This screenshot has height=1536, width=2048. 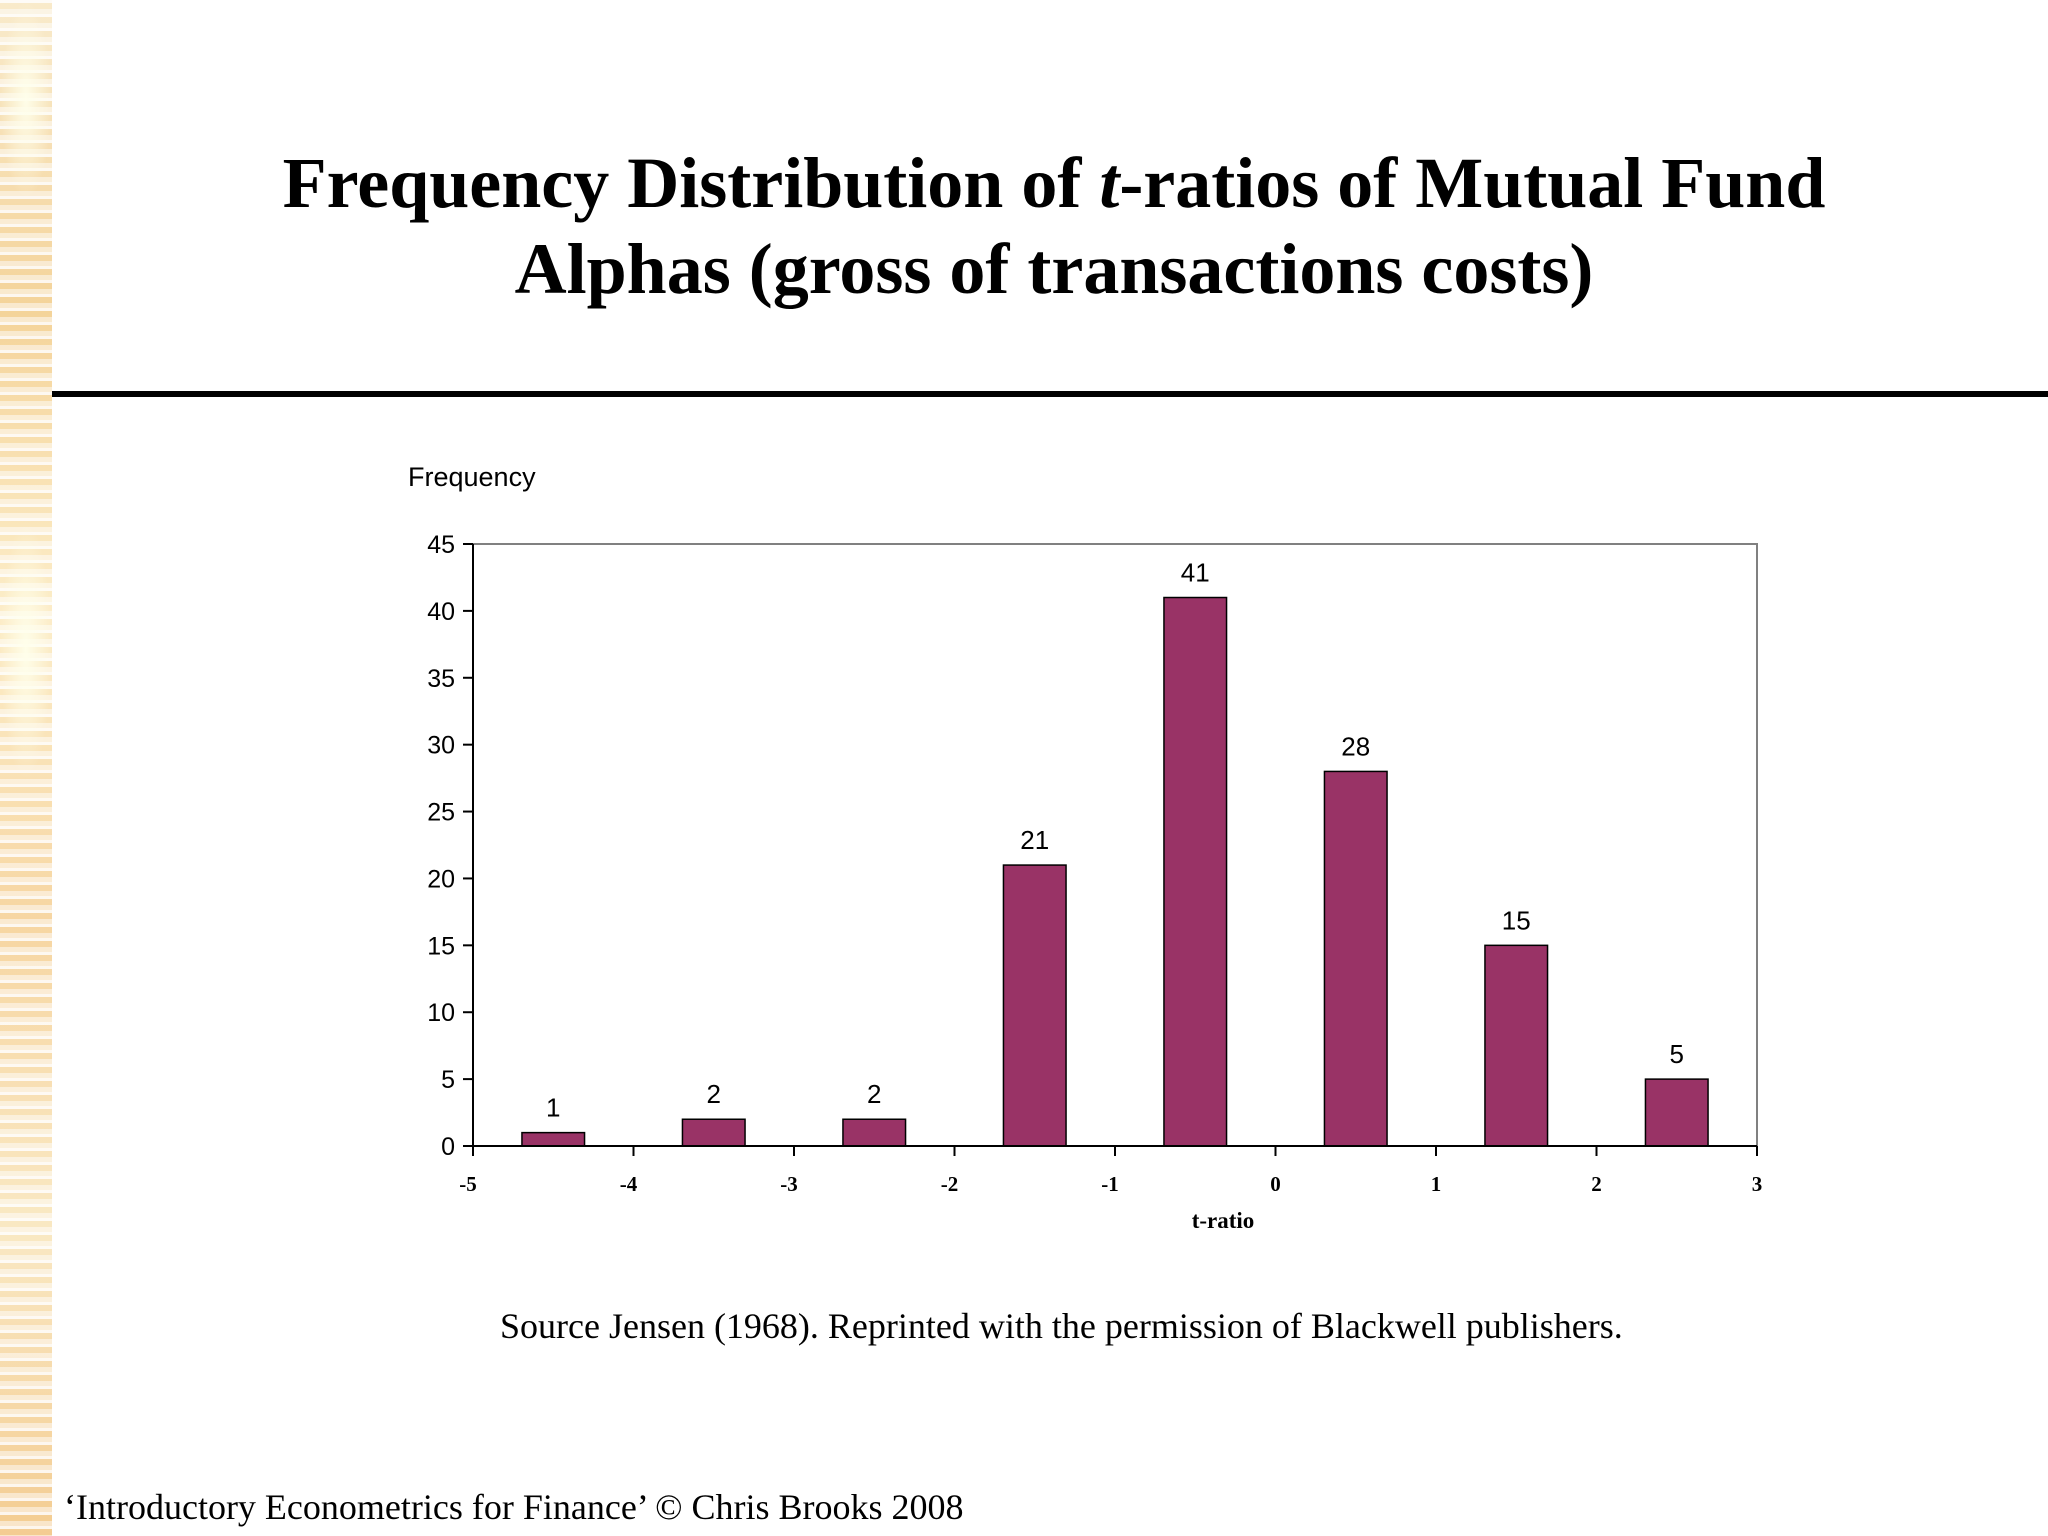 I want to click on title-text-start: Frequency Distribution of, so click(x=691, y=183).